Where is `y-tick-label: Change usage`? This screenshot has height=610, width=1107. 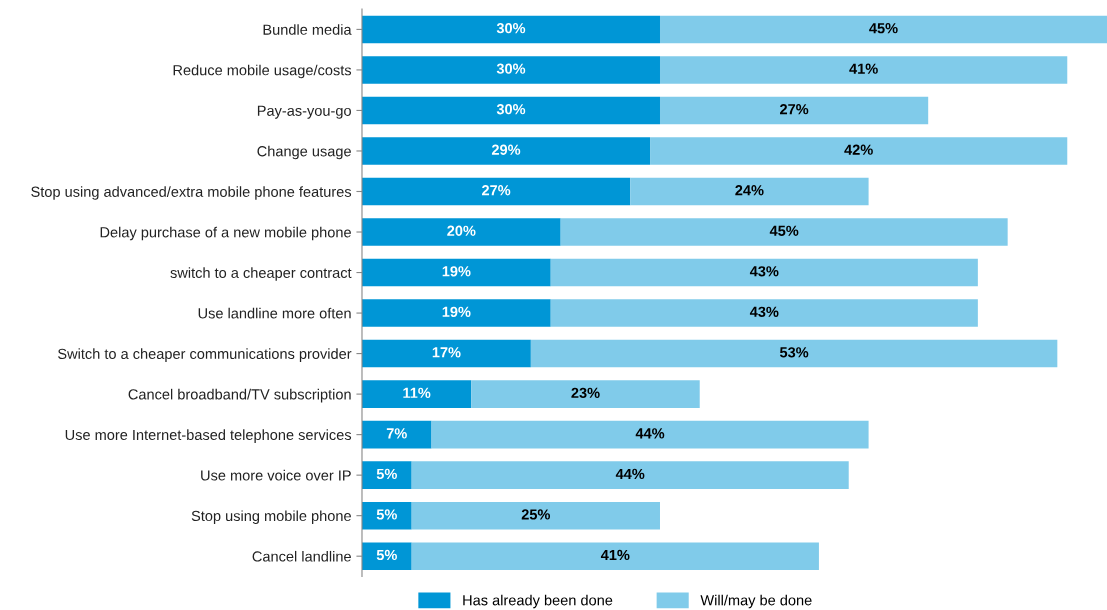
y-tick-label: Change usage is located at coordinates (304, 152).